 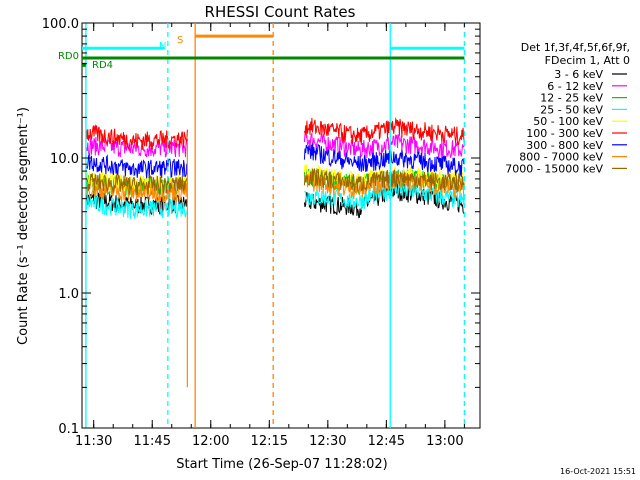 I want to click on legend-label-12-25-kev: 12 - 25 keV, so click(x=571, y=98).